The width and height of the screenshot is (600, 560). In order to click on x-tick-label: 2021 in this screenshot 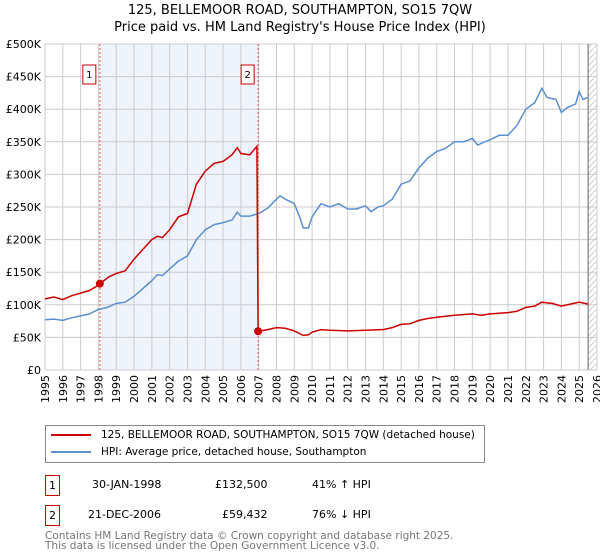, I will do `click(508, 389)`.